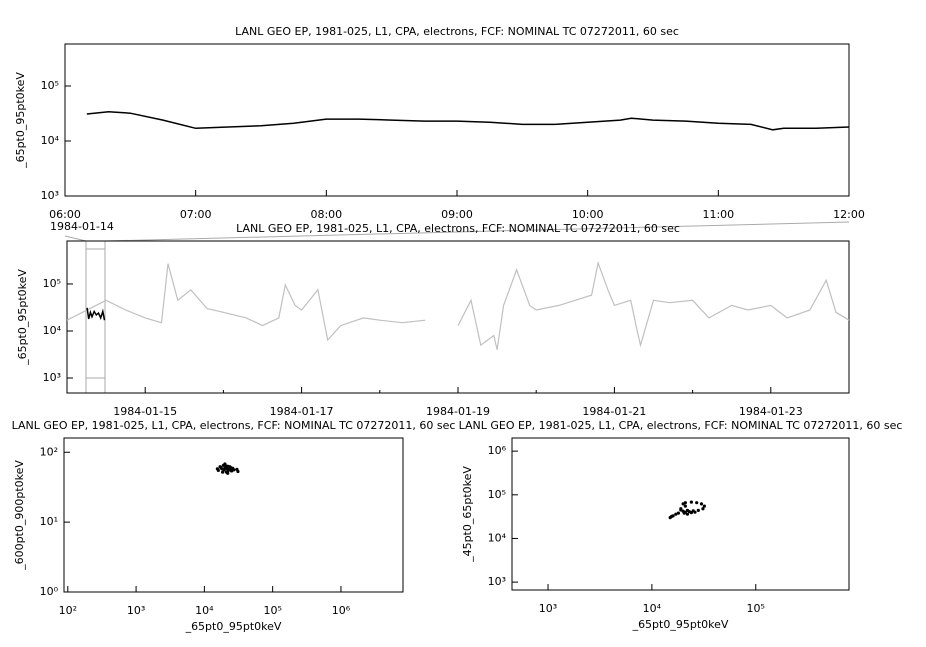 This screenshot has width=926, height=647. I want to click on x-tick-label: 10², so click(68, 610).